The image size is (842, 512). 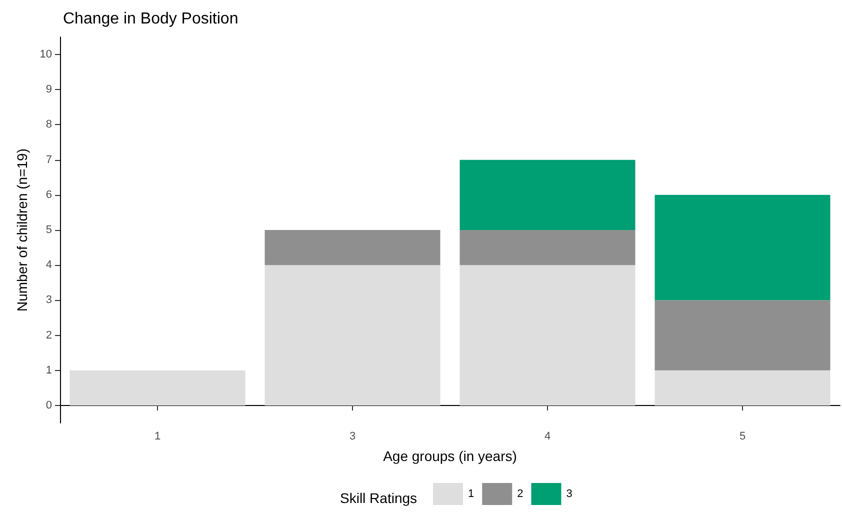 I want to click on legend-title: Skill Ratings, so click(x=379, y=498).